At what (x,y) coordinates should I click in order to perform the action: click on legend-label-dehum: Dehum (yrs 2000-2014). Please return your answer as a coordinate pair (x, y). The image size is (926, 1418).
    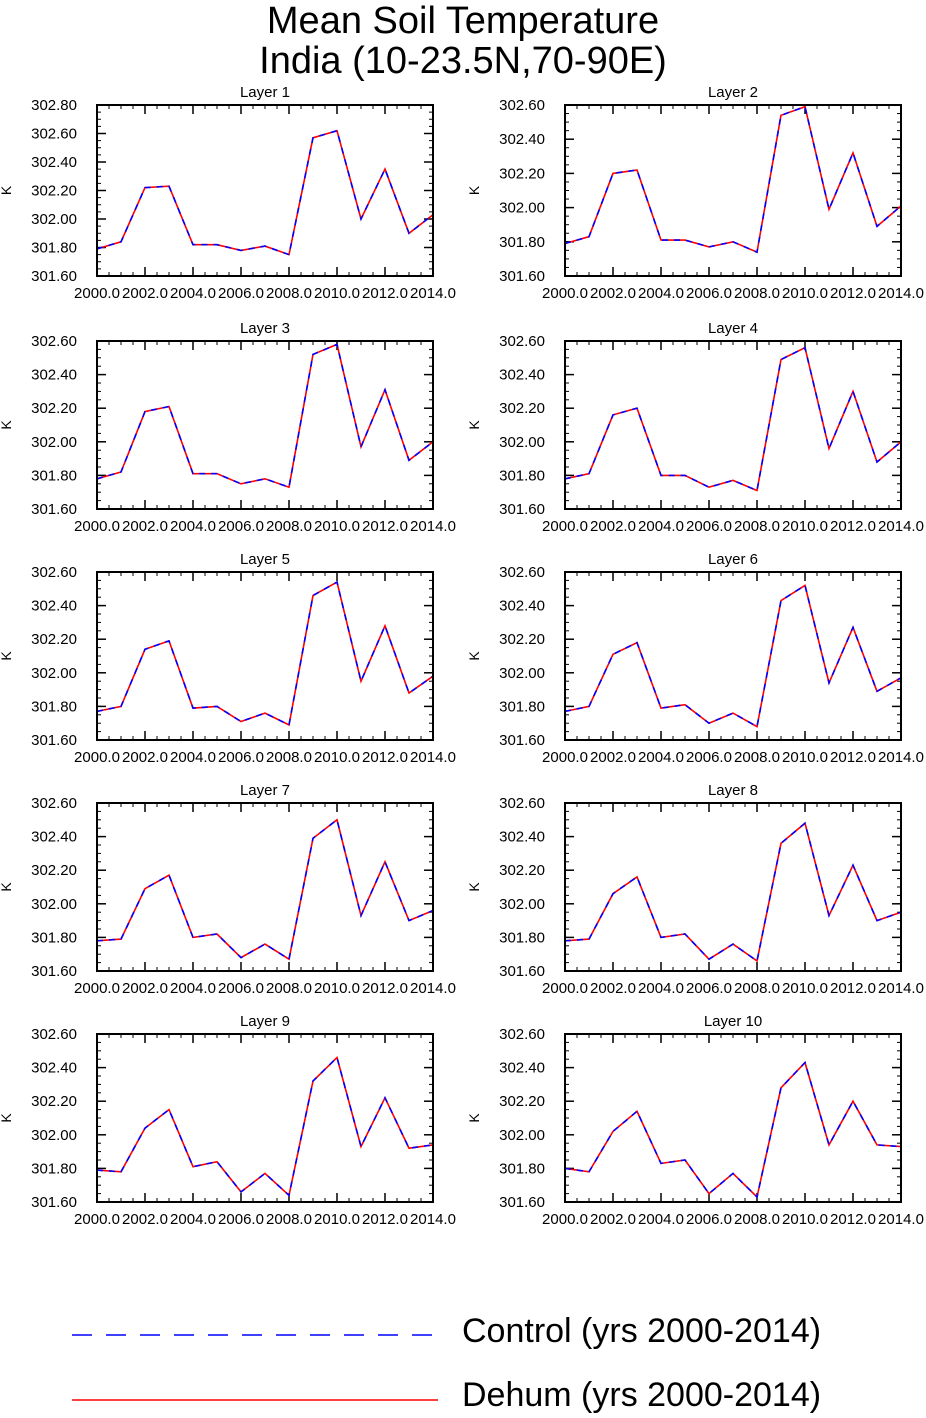
    Looking at the image, I should click on (642, 1395).